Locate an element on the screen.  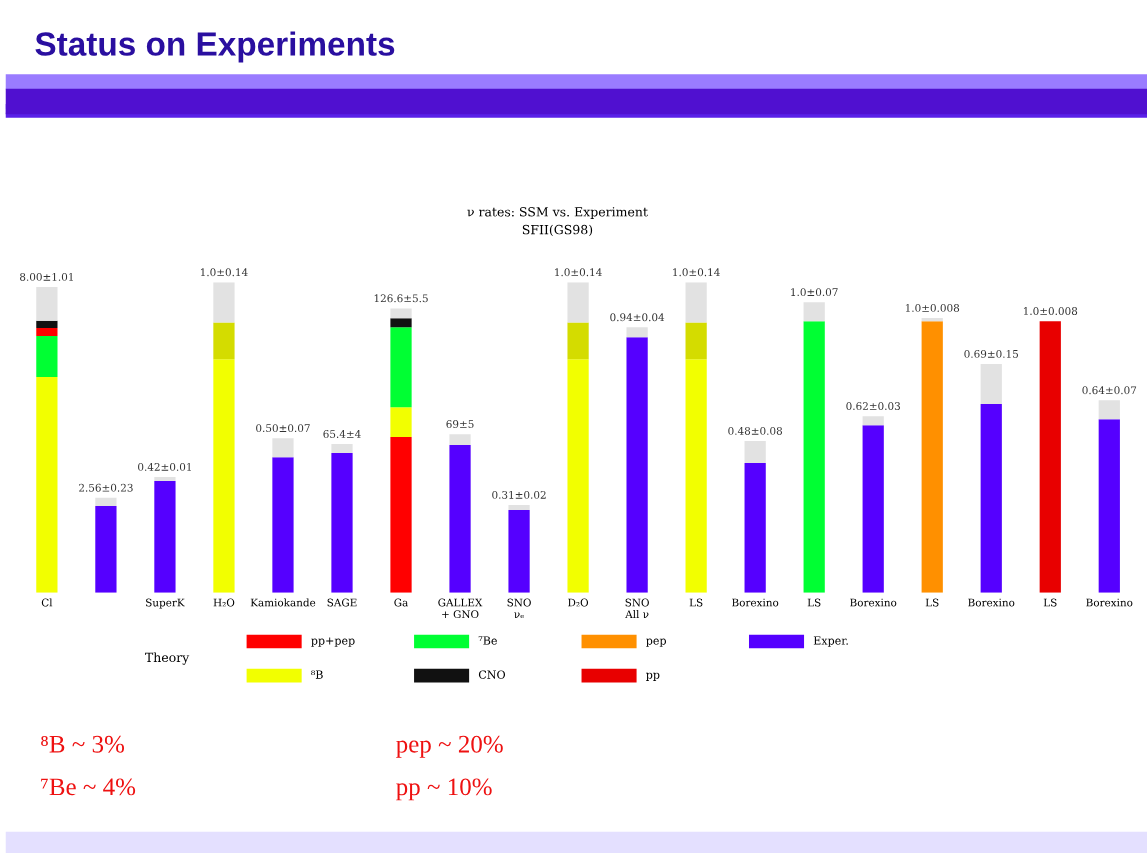
total-label: 1.0±0.07 is located at coordinates (814, 292).